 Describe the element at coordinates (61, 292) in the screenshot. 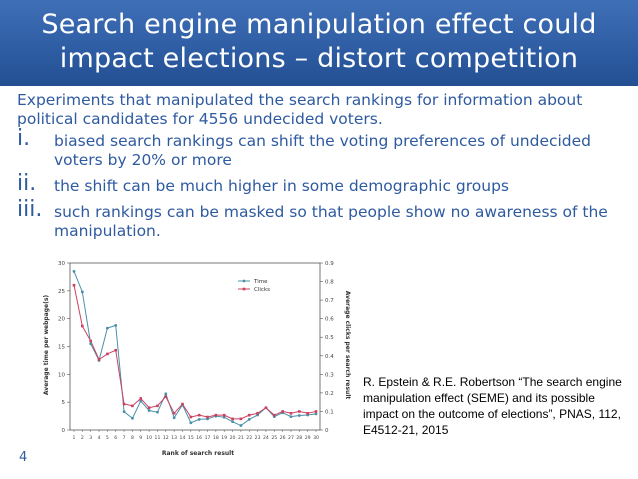

I see `y-tick-label: 25` at that location.